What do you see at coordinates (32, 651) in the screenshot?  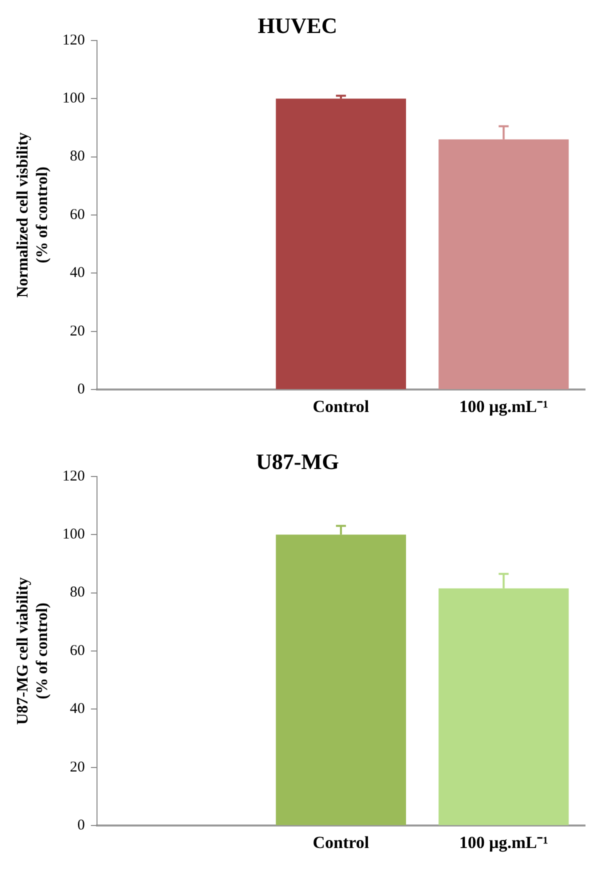 I see `y-axis-title: U87-MG cell viability (% of control)` at bounding box center [32, 651].